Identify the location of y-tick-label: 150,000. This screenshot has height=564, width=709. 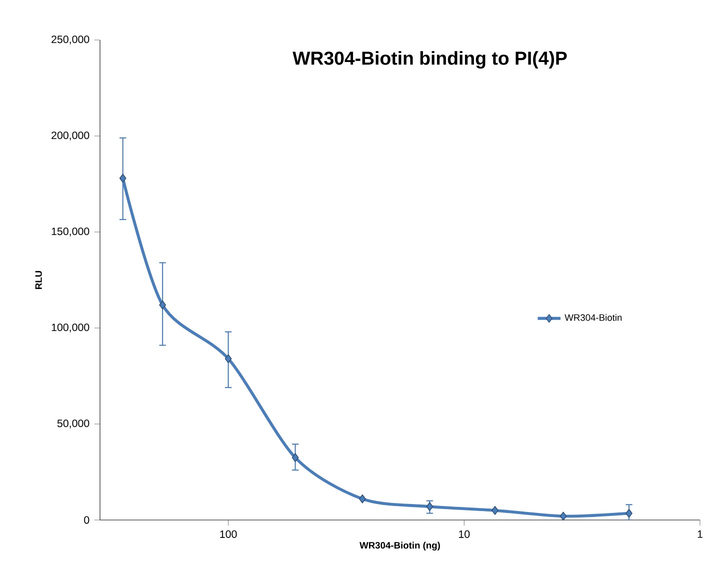
(71, 232).